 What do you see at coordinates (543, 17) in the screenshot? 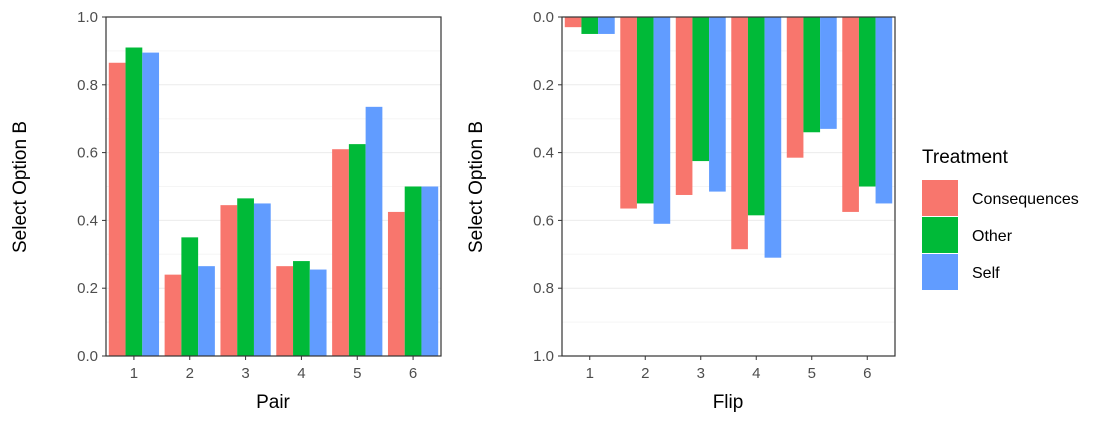
I see `panel2-ytick-label: 0.0` at bounding box center [543, 17].